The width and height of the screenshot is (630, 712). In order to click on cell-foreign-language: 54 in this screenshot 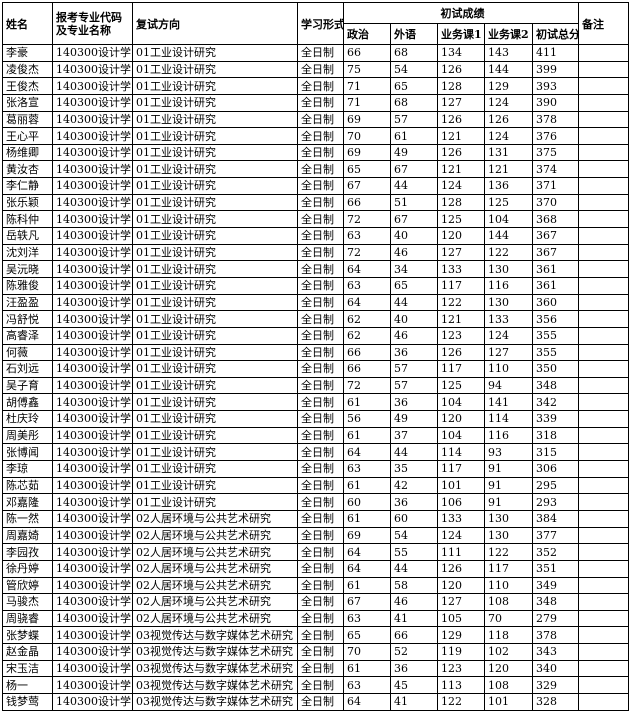, I will do `click(414, 535)`.